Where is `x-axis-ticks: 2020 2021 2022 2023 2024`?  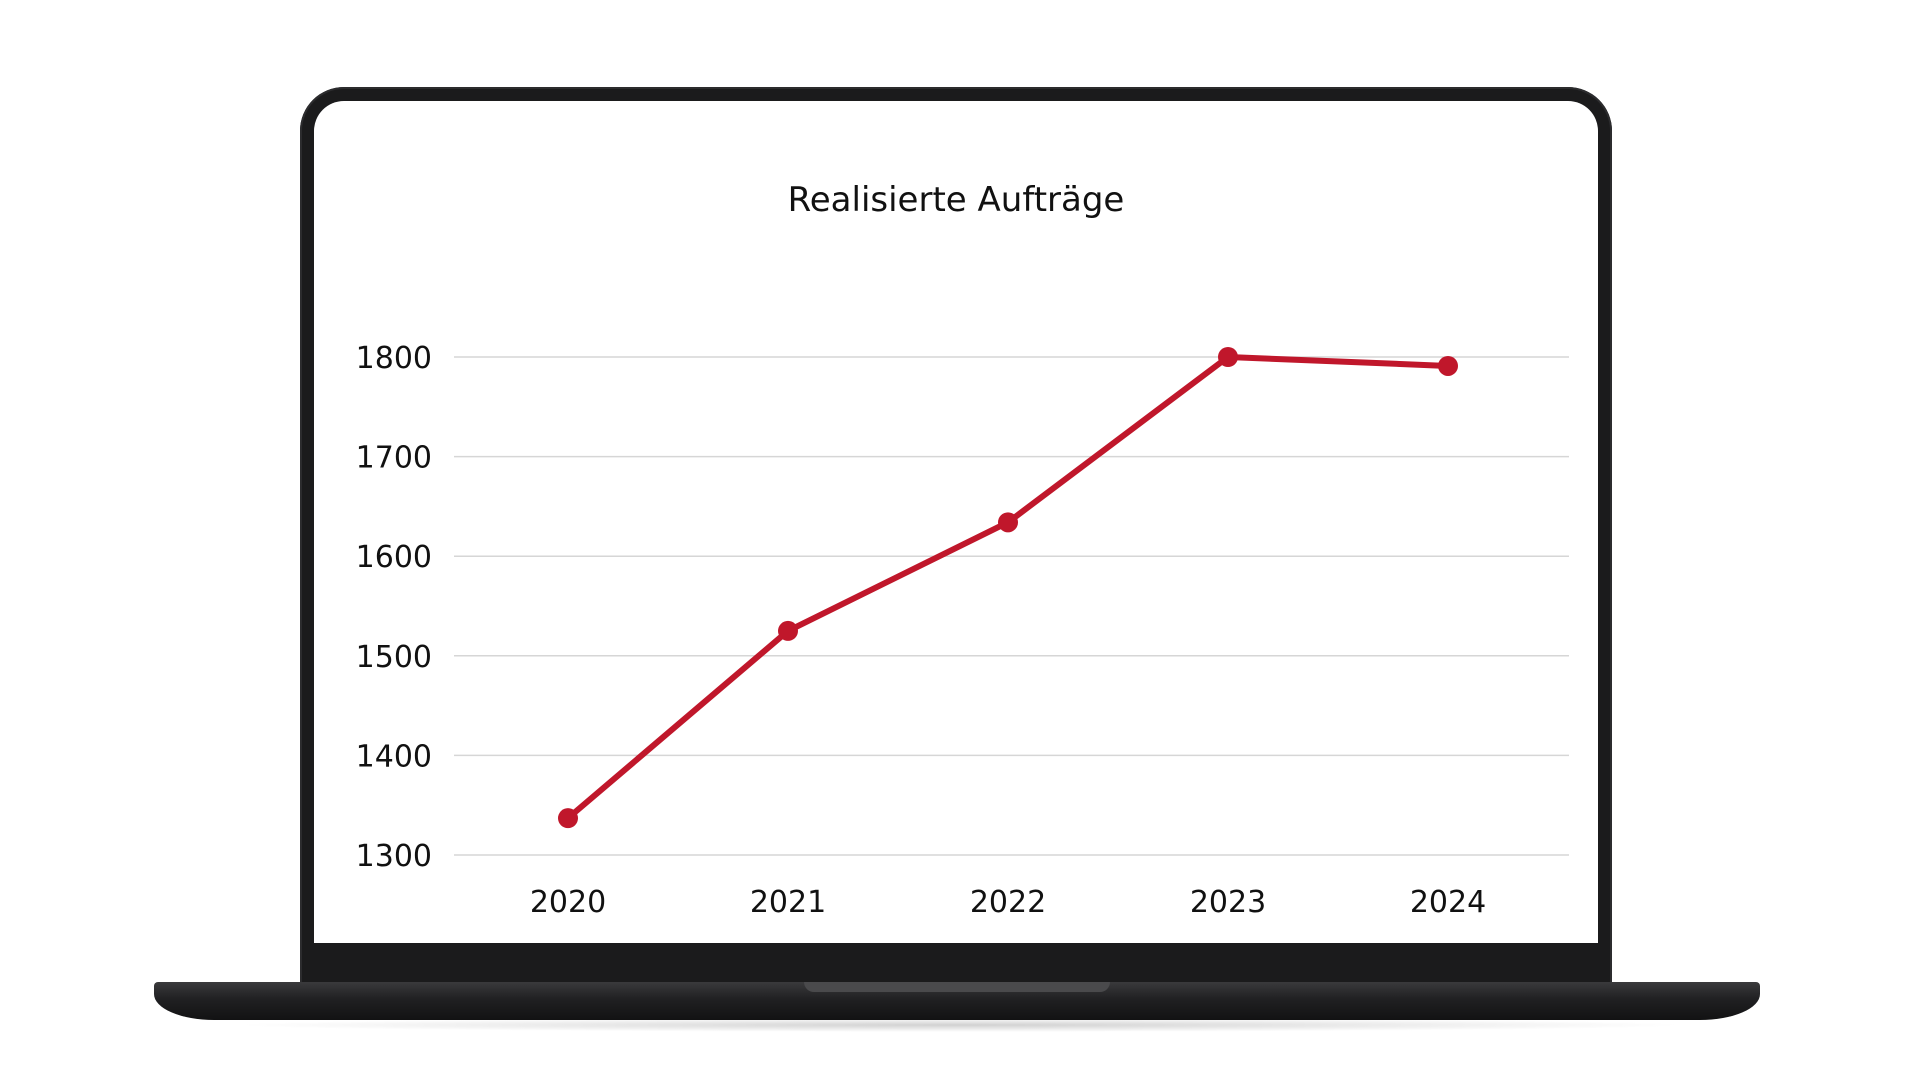 x-axis-ticks: 2020 2021 2022 2023 2024 is located at coordinates (1008, 902).